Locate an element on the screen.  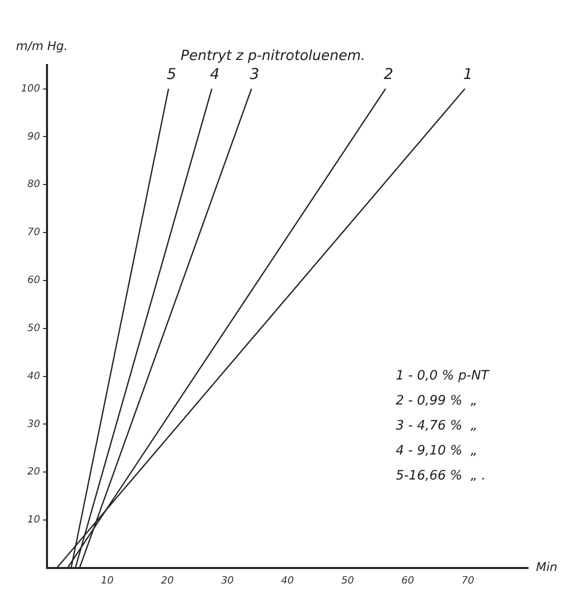
y-tick-label: 100 is located at coordinates (30, 88).